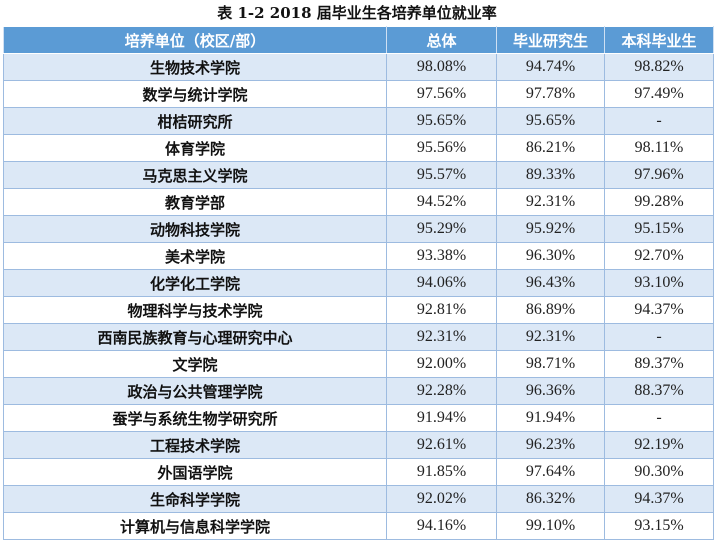  I want to click on graduate-cell: 95.92%, so click(550, 229).